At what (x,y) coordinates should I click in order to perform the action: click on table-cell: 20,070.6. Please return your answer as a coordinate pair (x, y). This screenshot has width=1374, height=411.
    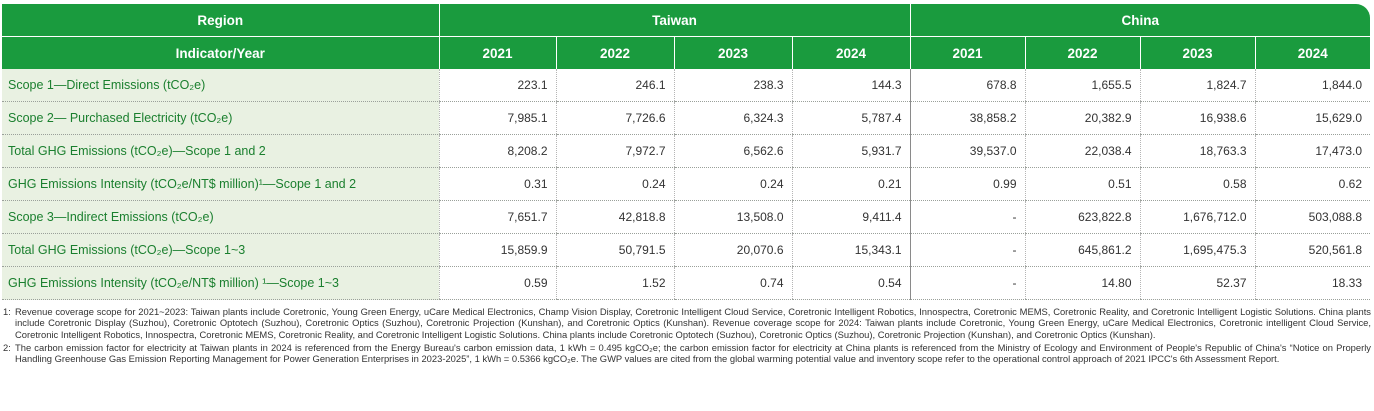
    Looking at the image, I should click on (732, 250).